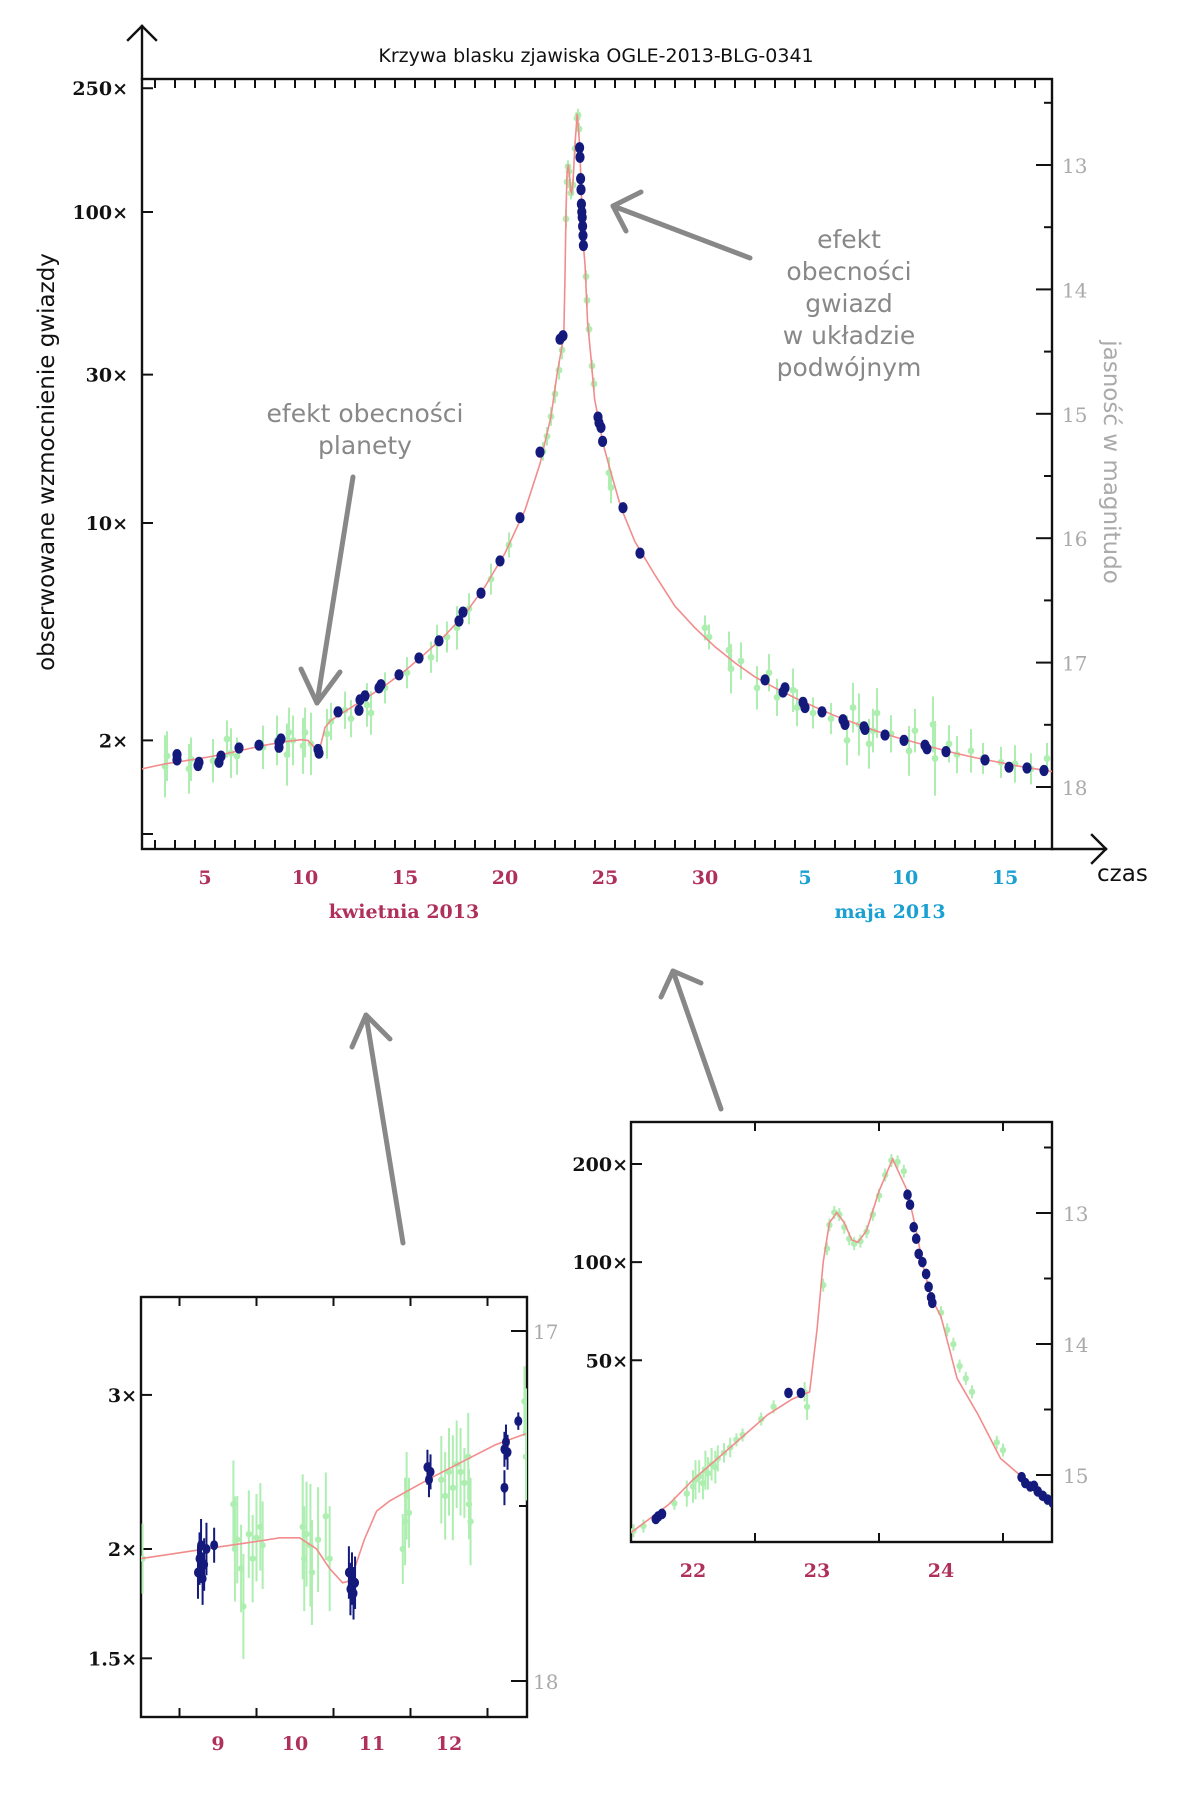  Describe the element at coordinates (681, 225) in the screenshot. I see `binary-arrow-icon` at that location.